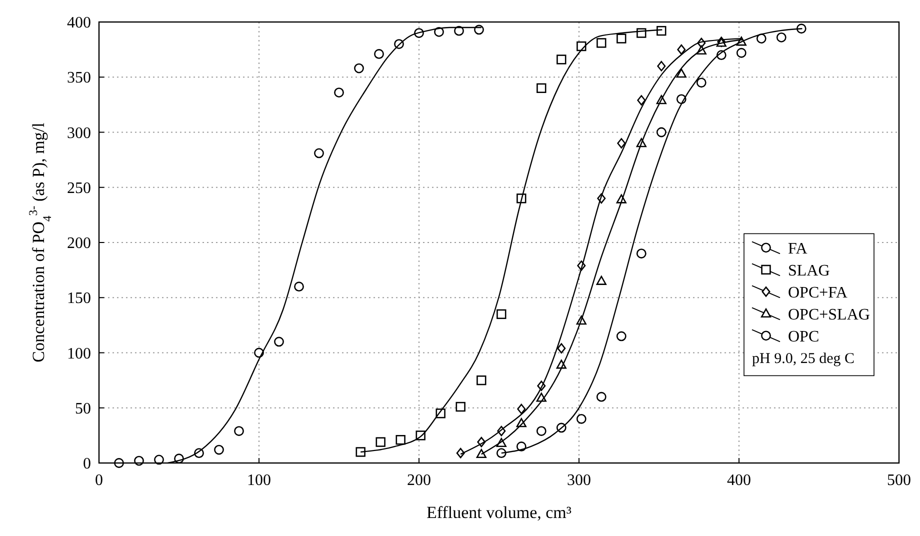 Image resolution: width=920 pixels, height=536 pixels. Describe the element at coordinates (79, 353) in the screenshot. I see `y-tick-label: 100` at that location.